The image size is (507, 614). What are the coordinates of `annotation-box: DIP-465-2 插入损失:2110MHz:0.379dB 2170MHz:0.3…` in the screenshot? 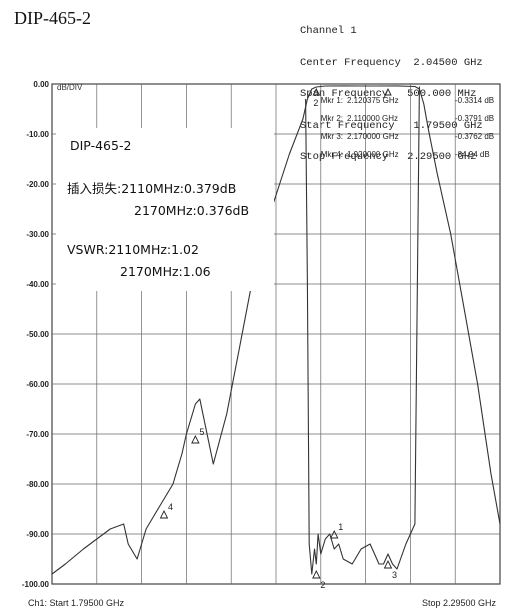 It's located at (165, 209).